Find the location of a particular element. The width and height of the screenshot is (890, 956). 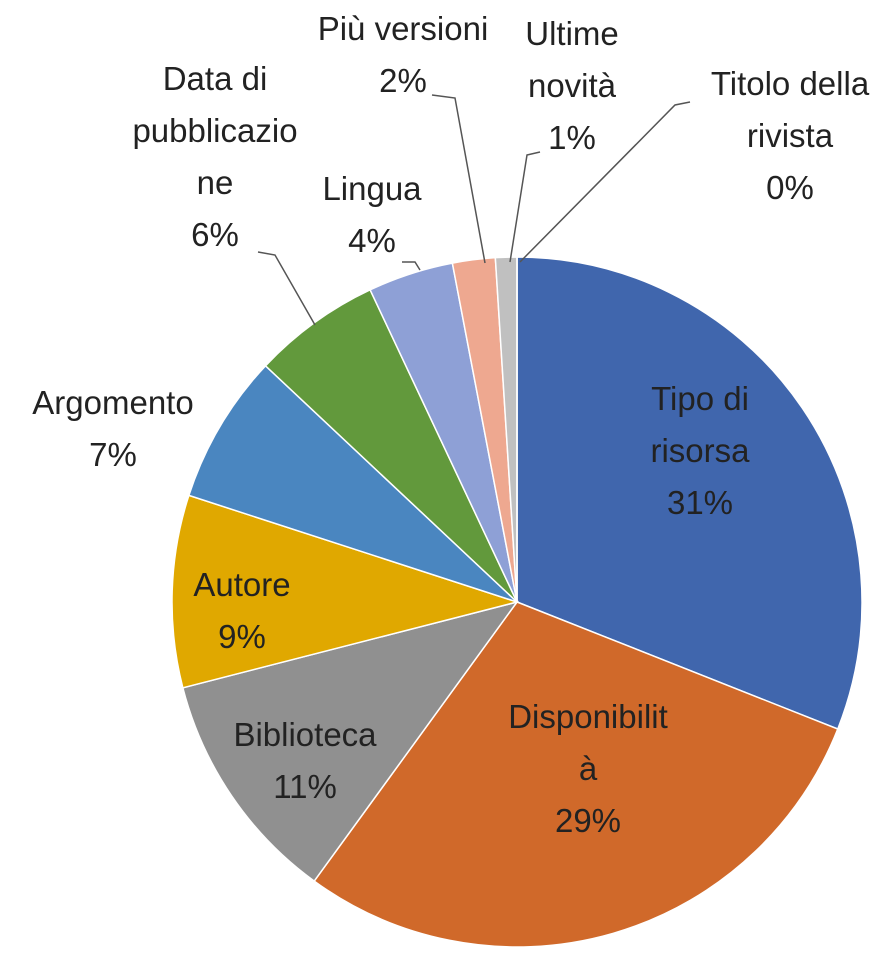

slice-label: Autore is located at coordinates (241, 584).